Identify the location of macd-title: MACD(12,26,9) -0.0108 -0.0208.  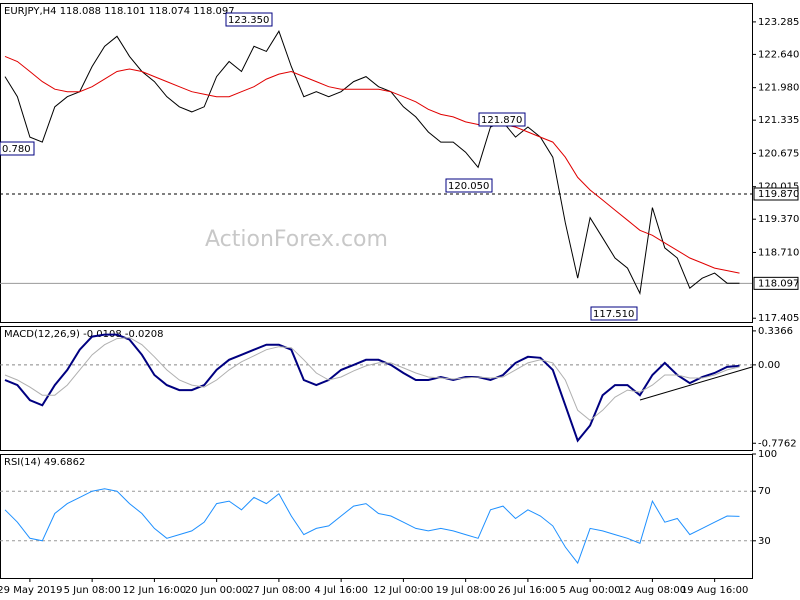
(84, 334).